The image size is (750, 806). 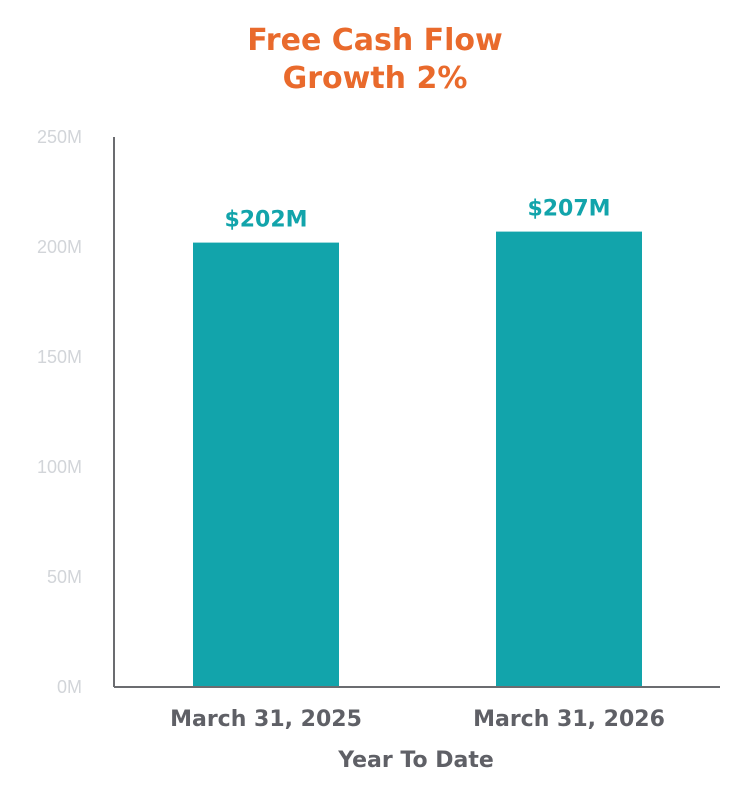 I want to click on y-tick-label: 200M, so click(x=59, y=247).